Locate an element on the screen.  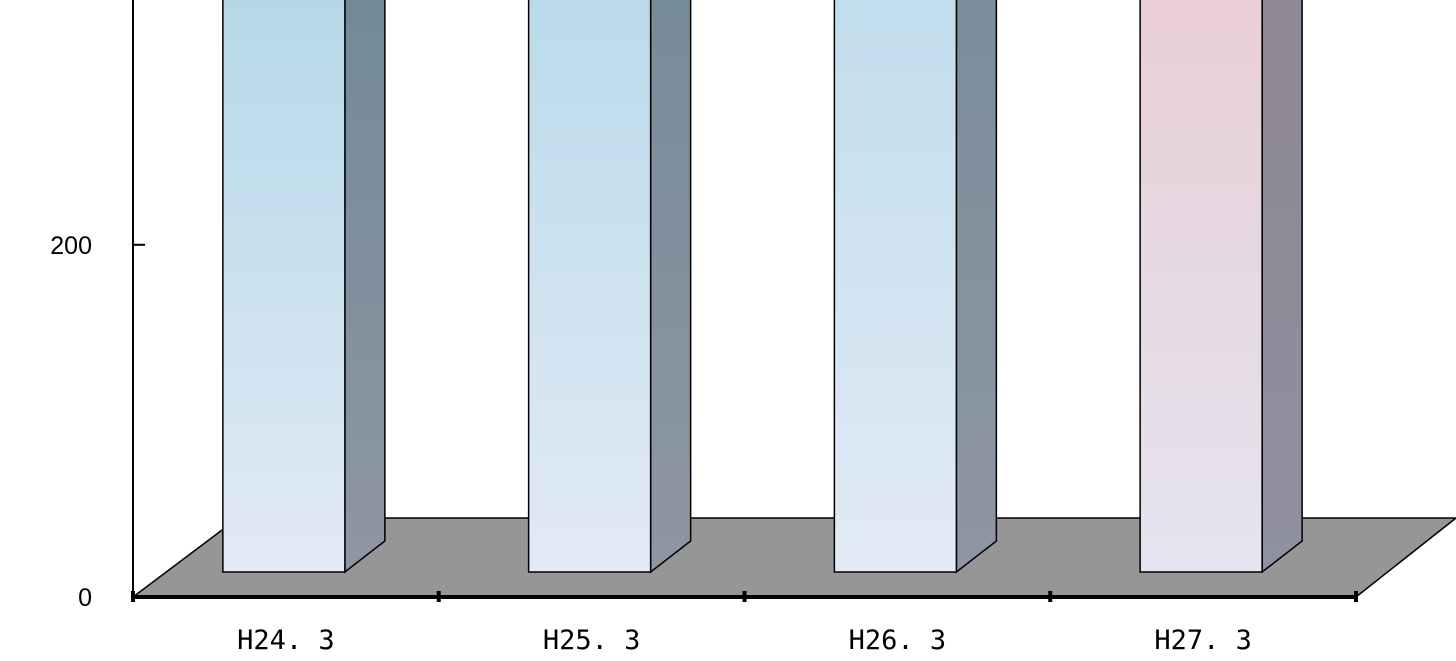
x-tick-label: H27. 3 is located at coordinates (1203, 640).